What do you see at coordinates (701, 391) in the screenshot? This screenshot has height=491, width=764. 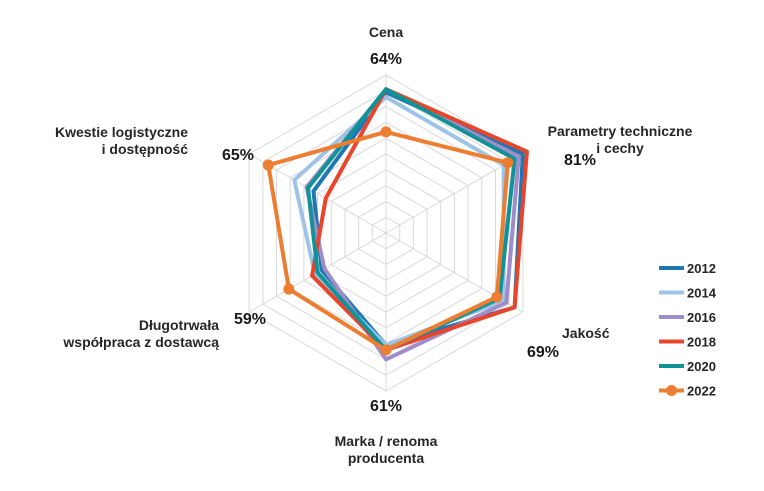 I see `legend-label-2022: 2022` at bounding box center [701, 391].